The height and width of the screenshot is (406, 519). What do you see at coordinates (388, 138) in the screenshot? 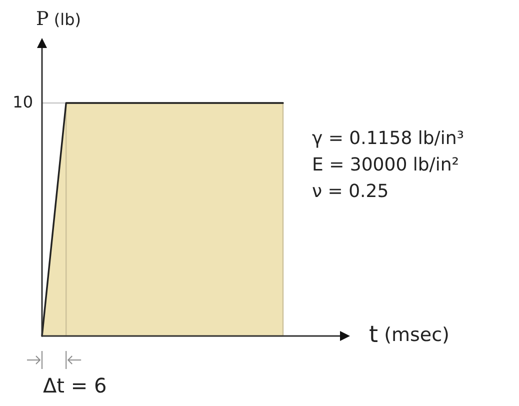
I see `text: γ = 0.1158 lb/in³` at bounding box center [388, 138].